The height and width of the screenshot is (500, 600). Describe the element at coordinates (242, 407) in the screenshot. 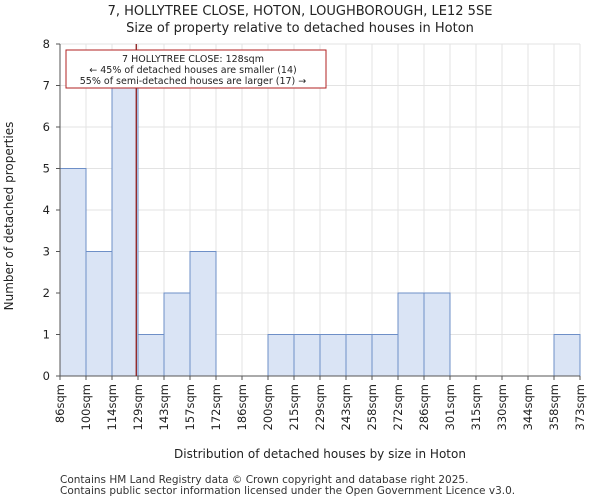

I see `x-tick-label: 186sqm` at that location.